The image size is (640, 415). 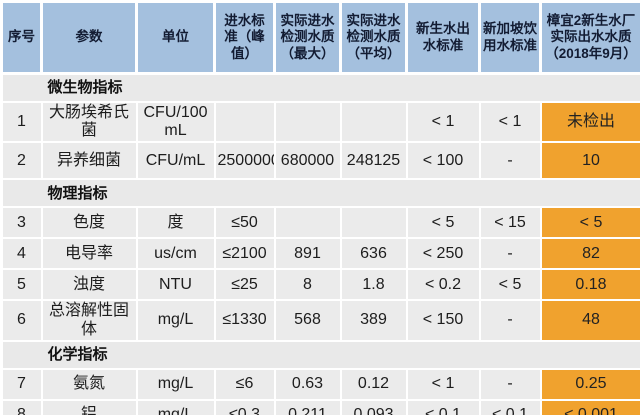 I want to click on cell-sg-std: < 1, so click(x=510, y=122).